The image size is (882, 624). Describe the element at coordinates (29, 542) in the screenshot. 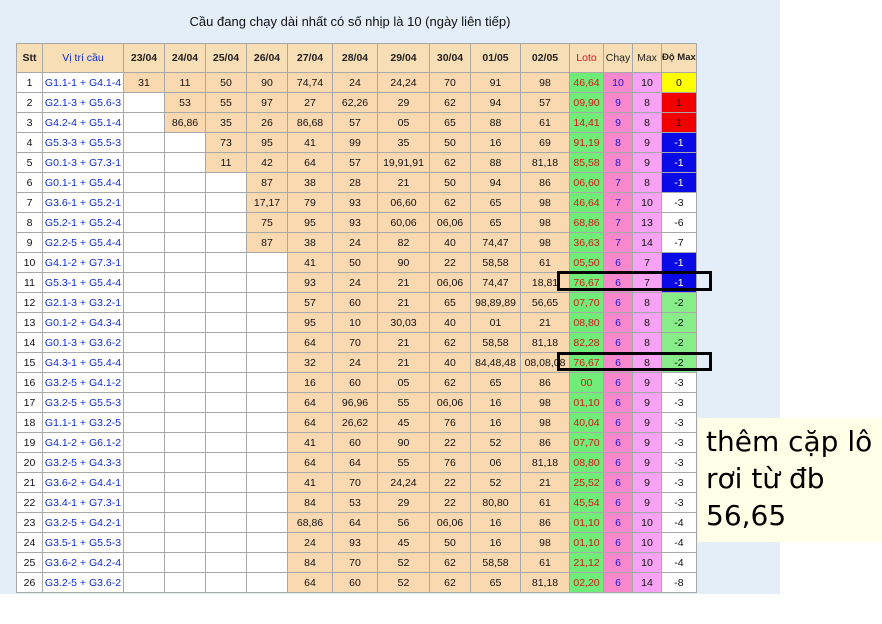

I see `row-number: 24` at that location.